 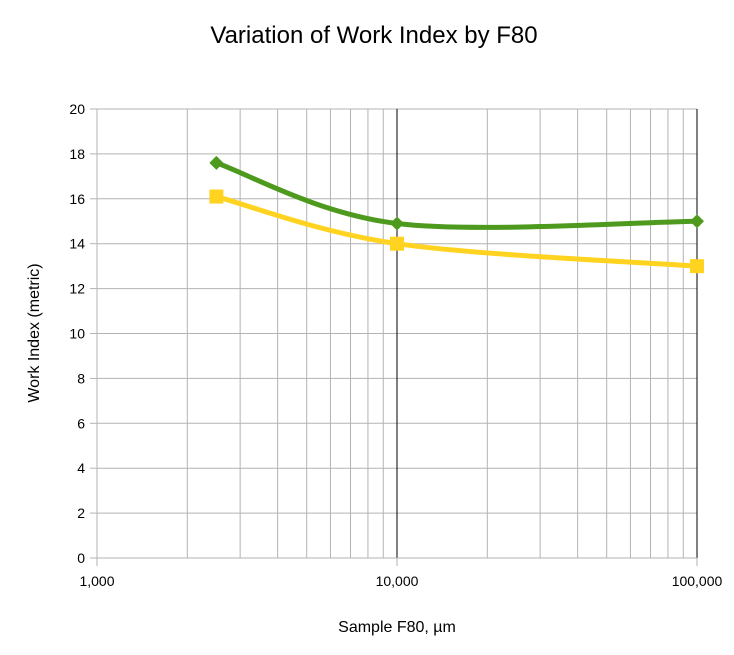 I want to click on x-tick-label: 10,000, so click(x=397, y=581).